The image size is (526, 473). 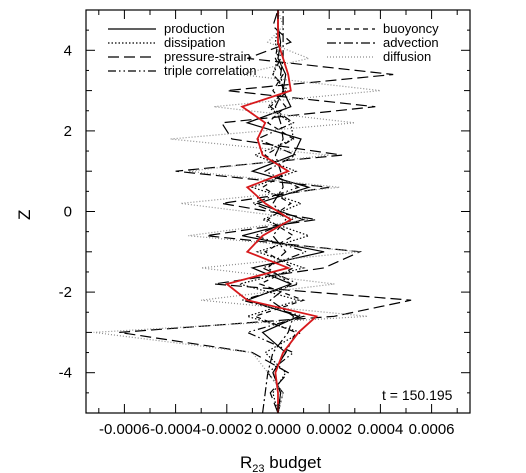 I want to click on legend-label: diffusion, so click(x=407, y=56).